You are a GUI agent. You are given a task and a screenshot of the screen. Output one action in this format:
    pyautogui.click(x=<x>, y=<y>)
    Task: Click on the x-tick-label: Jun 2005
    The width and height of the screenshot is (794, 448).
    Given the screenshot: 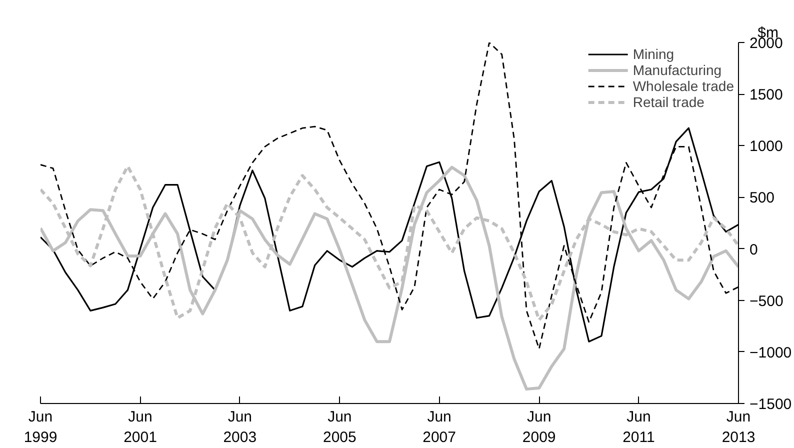 What is the action you would take?
    pyautogui.click(x=339, y=427)
    